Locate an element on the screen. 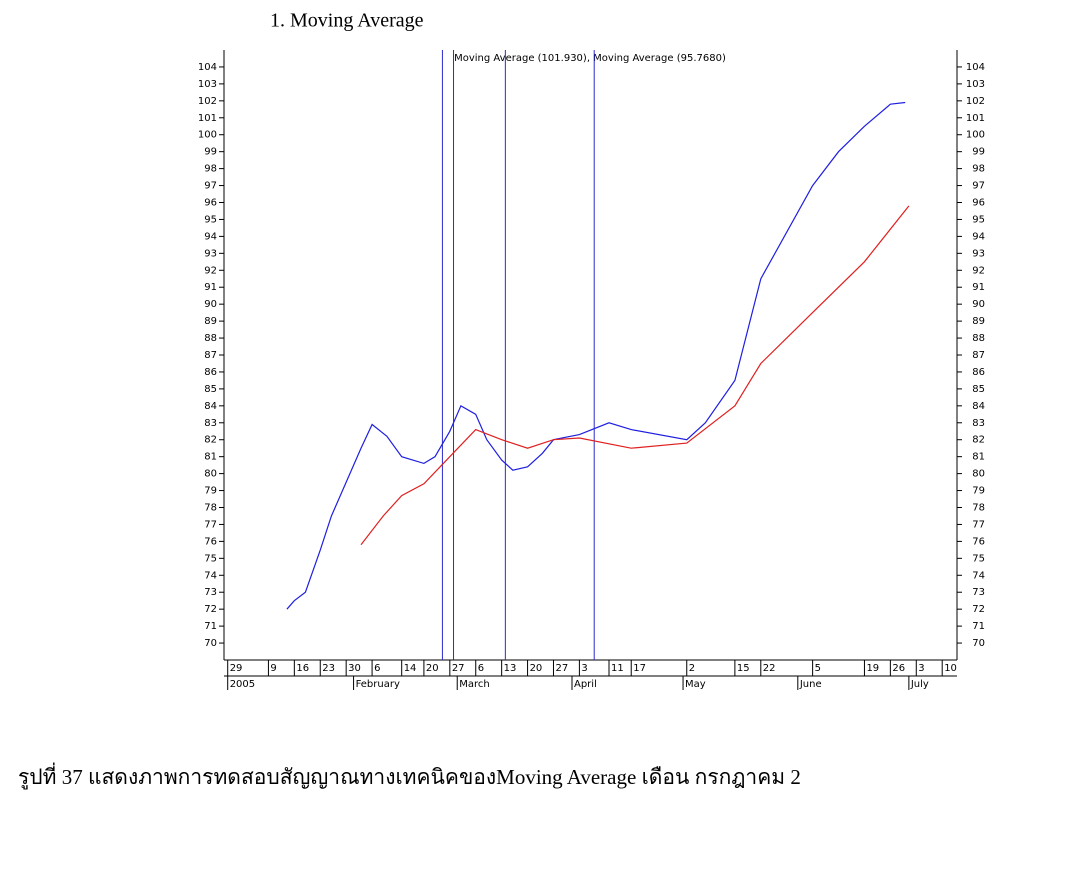 The height and width of the screenshot is (882, 1077). heading: 1. Moving Average is located at coordinates (347, 21).